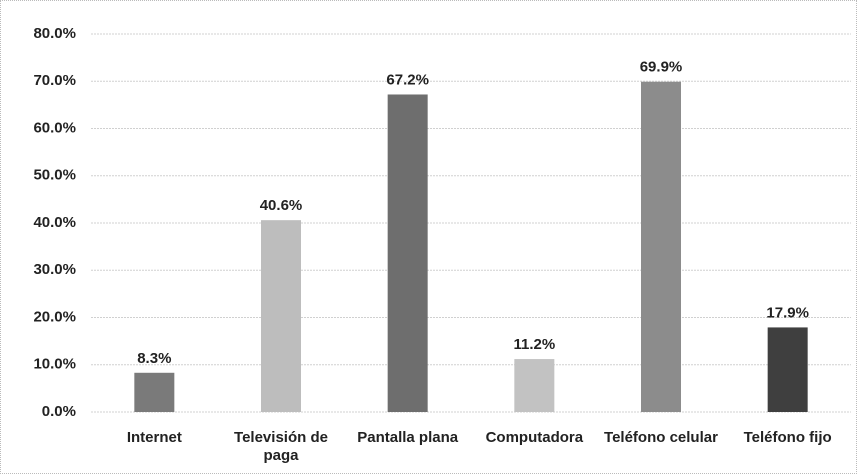 The image size is (857, 474). Describe the element at coordinates (661, 437) in the screenshot. I see `x-tick-label: Teléfono celular` at that location.